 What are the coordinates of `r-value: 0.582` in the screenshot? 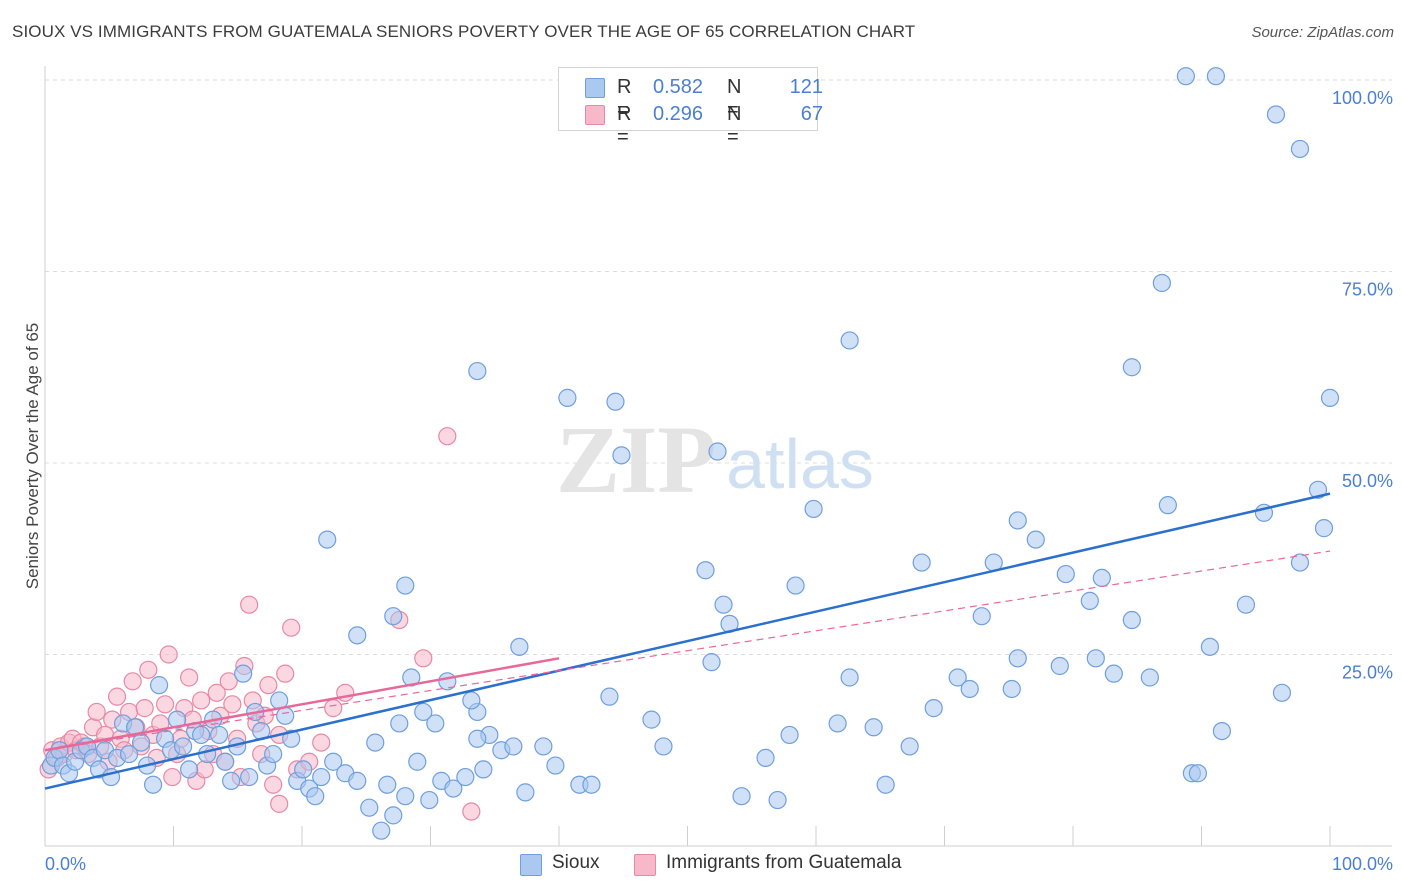 It's located at (678, 87).